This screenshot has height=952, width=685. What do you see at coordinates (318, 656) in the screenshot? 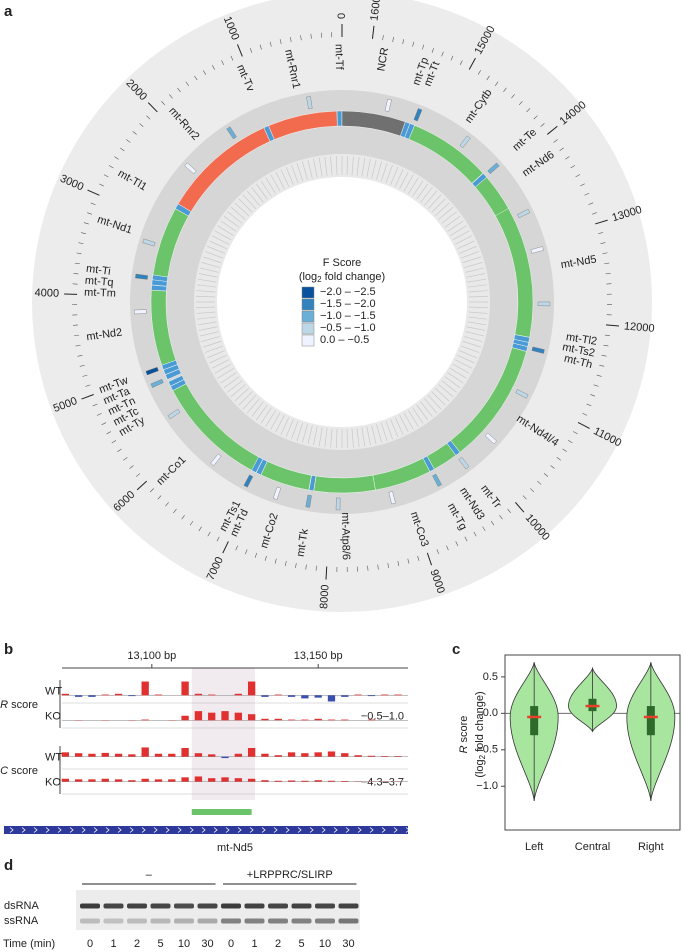
I see `tick-label: 13,150 bp` at bounding box center [318, 656].